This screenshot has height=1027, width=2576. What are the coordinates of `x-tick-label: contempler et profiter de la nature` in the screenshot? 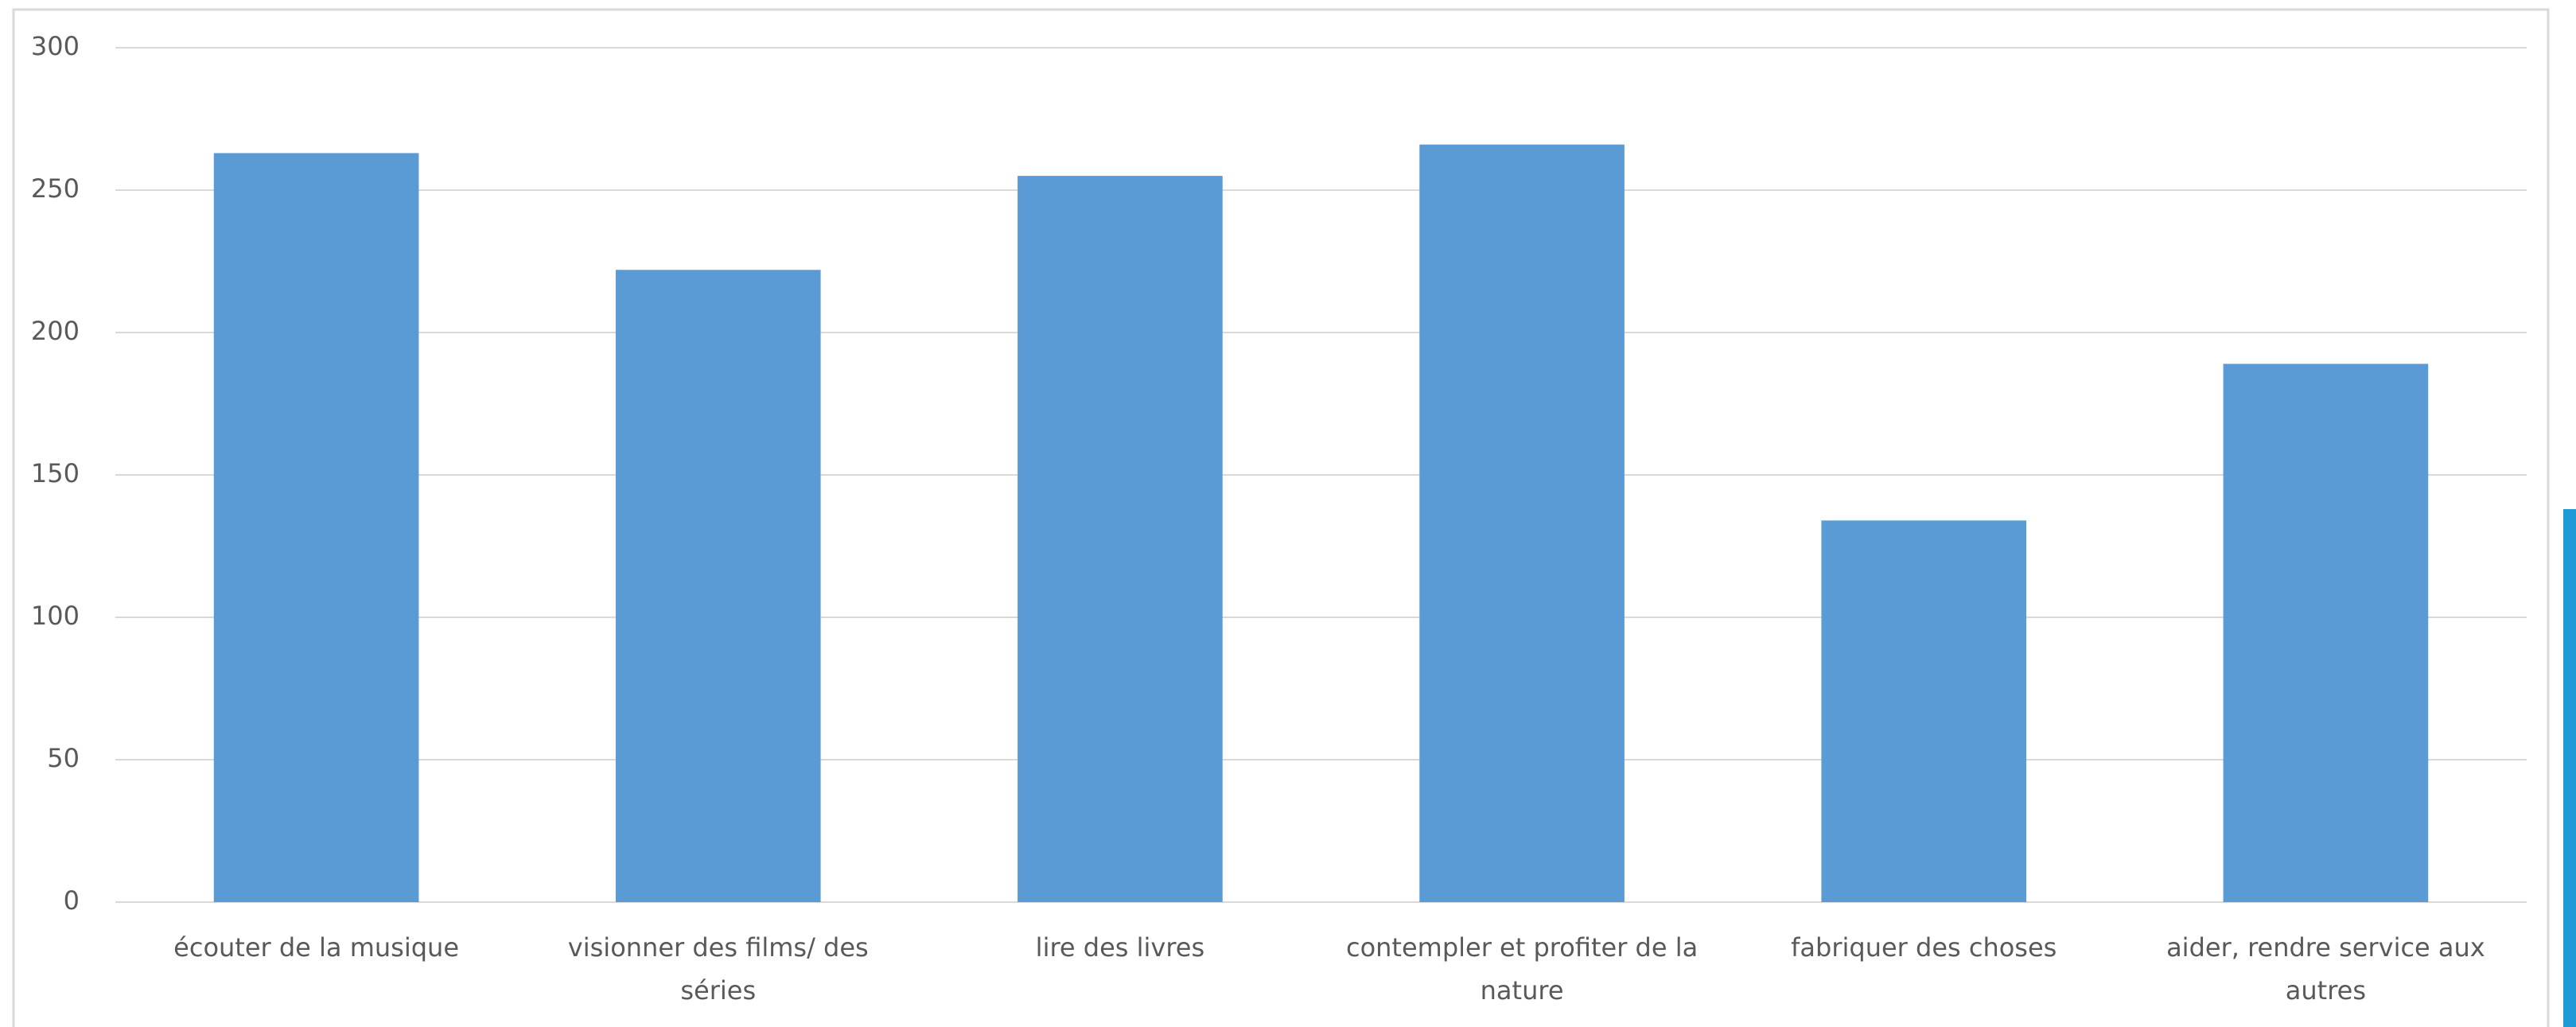 It's located at (1522, 969).